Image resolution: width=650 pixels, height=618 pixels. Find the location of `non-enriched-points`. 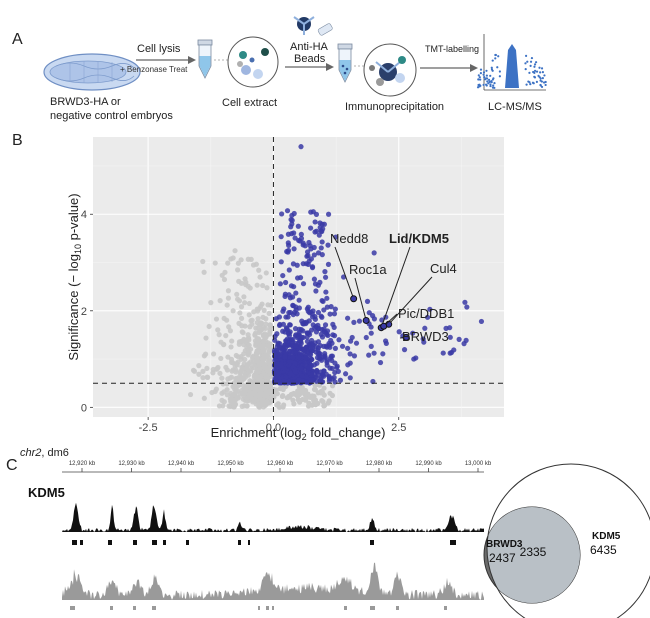

non-enriched-points is located at coordinates (261, 329).